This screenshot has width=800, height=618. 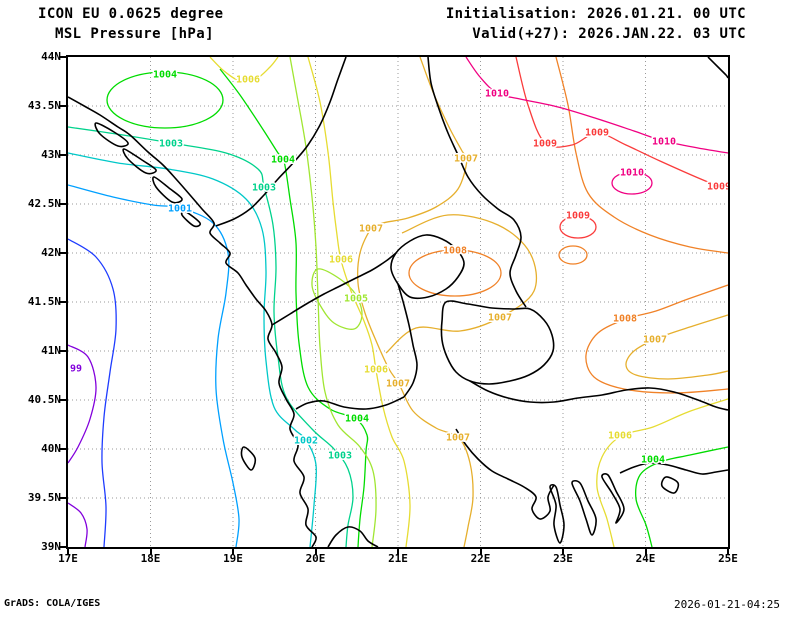 What do you see at coordinates (233, 558) in the screenshot?
I see `lon-label: 19E` at bounding box center [233, 558].